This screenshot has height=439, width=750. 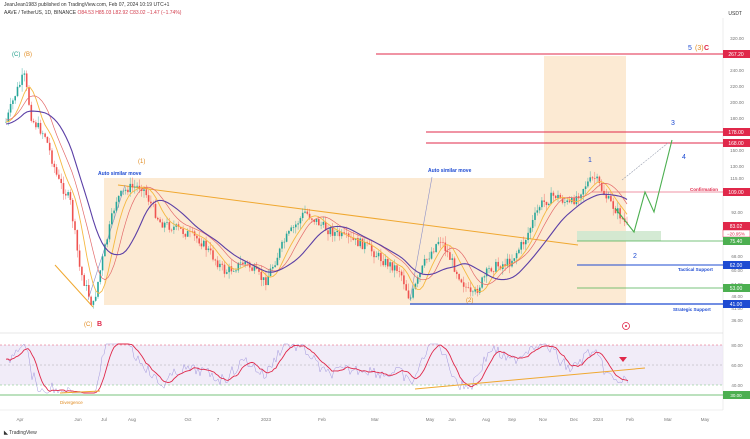 What do you see at coordinates (469, 301) in the screenshot?
I see `label-wave-2-paren: (2)` at bounding box center [469, 301].